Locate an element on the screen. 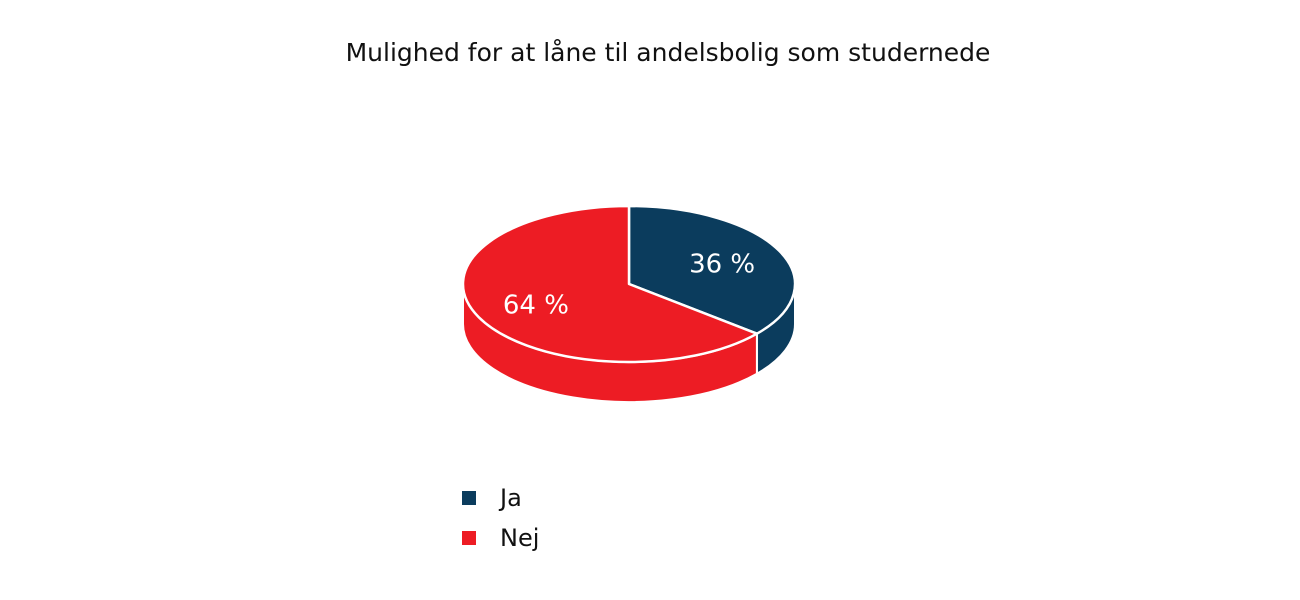  pie-slice-ja is located at coordinates (712, 269).